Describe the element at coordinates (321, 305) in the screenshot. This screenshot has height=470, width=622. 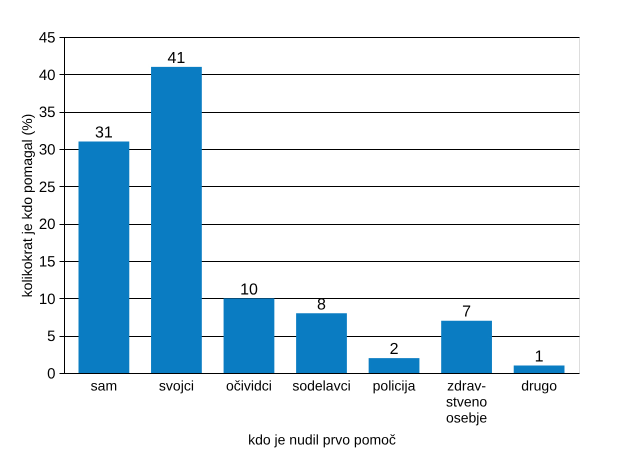
I see `data-label: 8` at that location.